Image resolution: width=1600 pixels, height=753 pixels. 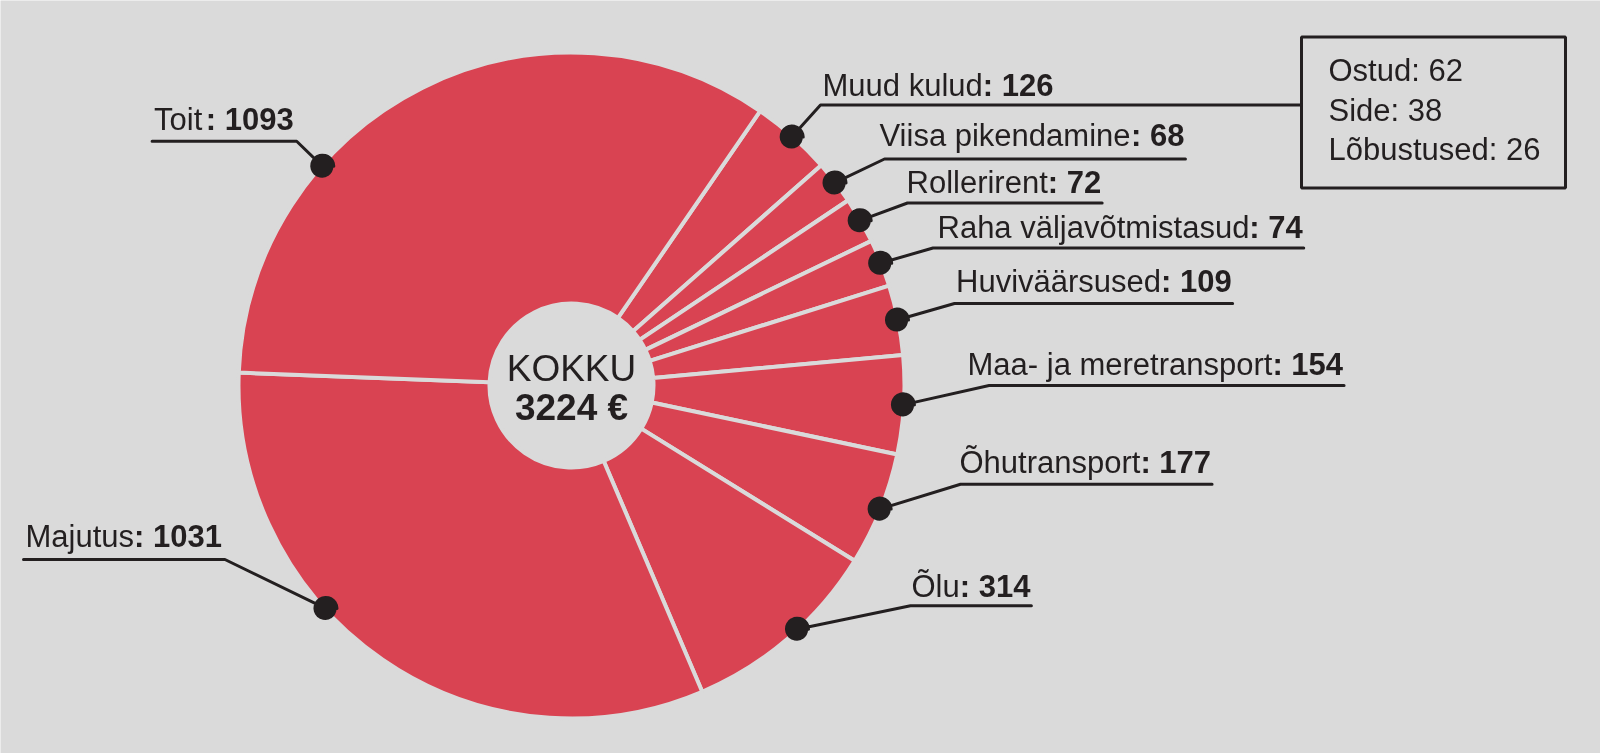 I want to click on slice-label: Raha väljavõtmistasud, so click(x=1093, y=227).